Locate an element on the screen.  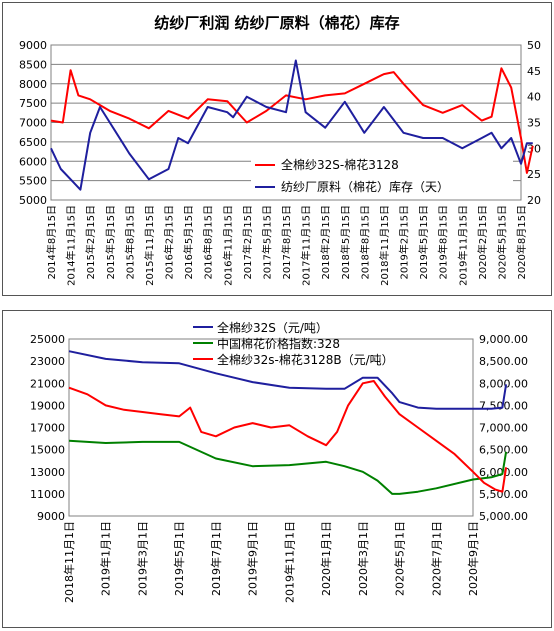
y-left-tick-label: 7500 is located at coordinates (33, 103).